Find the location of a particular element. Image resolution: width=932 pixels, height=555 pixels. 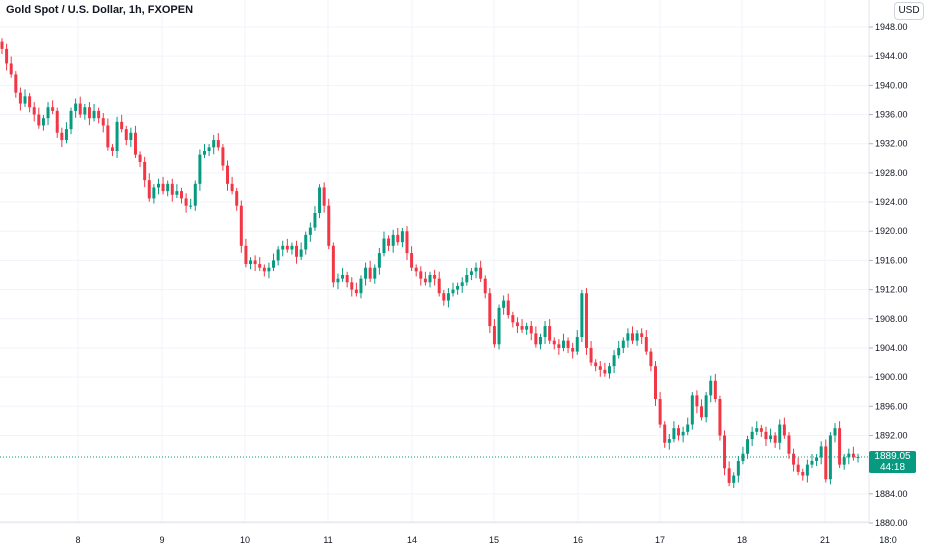

y-tick-label: 1944.00 is located at coordinates (891, 56).